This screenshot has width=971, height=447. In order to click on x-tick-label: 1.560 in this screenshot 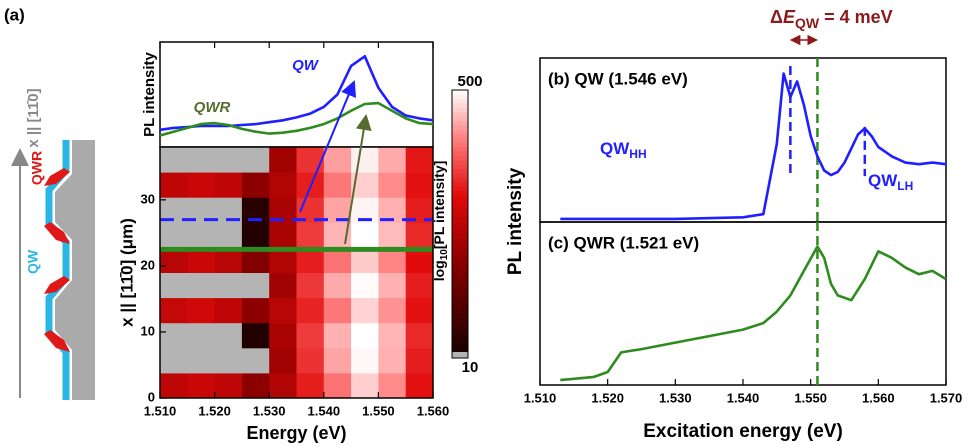, I will do `click(433, 410)`.